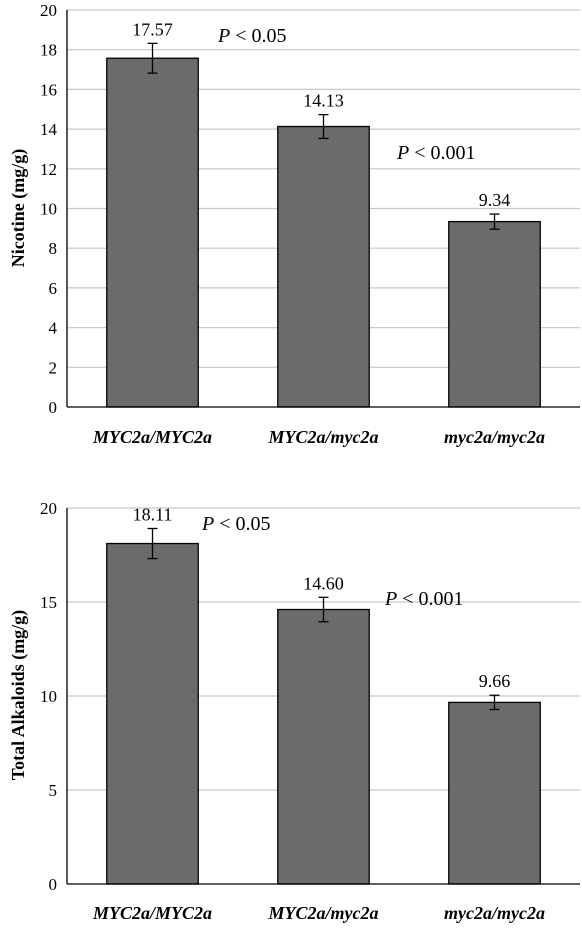 The width and height of the screenshot is (582, 929). Describe the element at coordinates (48, 89) in the screenshot. I see `y-tick-label: 16` at that location.